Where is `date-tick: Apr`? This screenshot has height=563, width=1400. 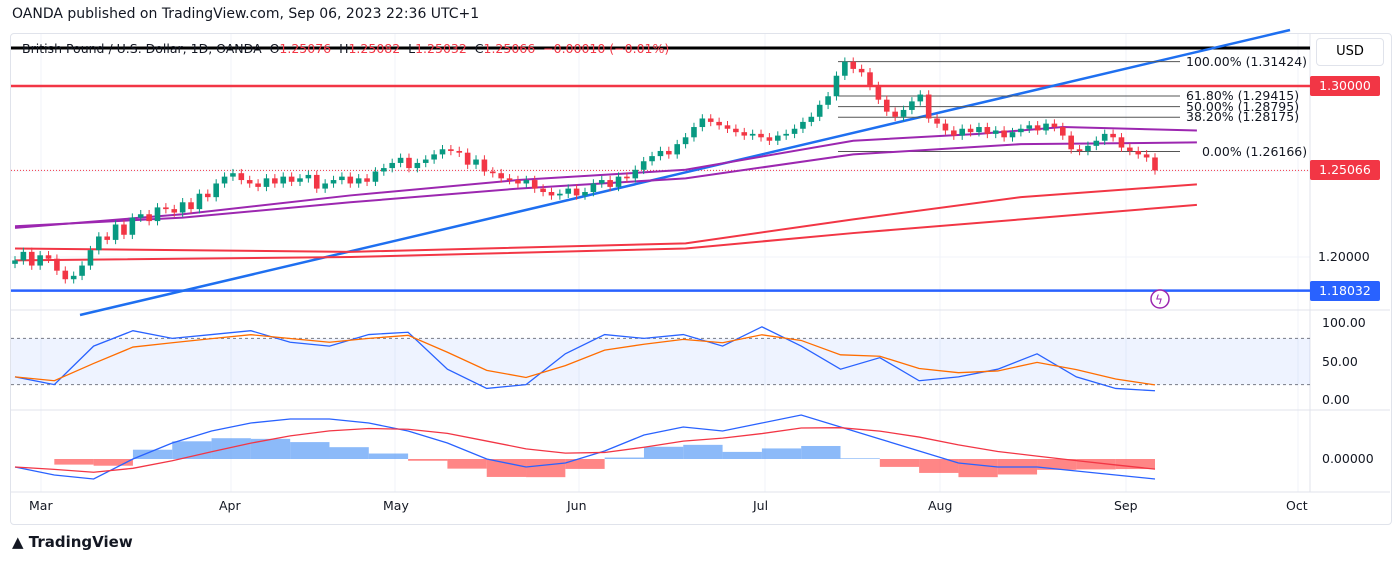 date-tick: Apr is located at coordinates (230, 505).